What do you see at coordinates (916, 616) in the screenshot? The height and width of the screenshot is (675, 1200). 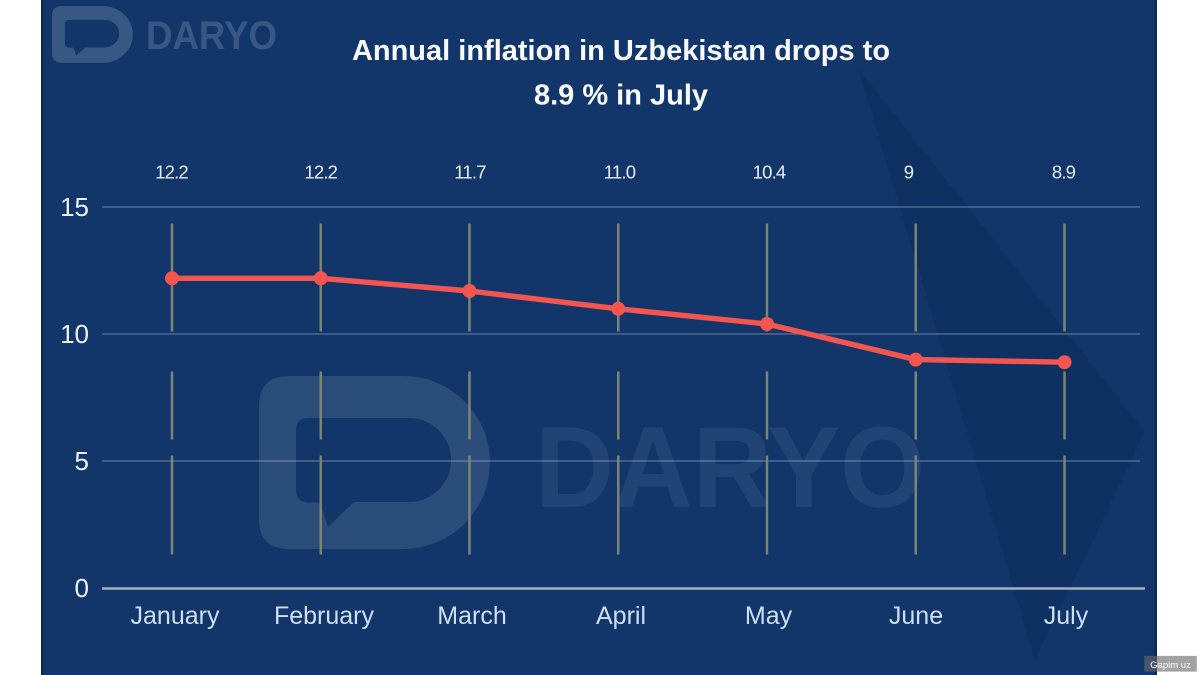 I see `svg-text: June` at bounding box center [916, 616].